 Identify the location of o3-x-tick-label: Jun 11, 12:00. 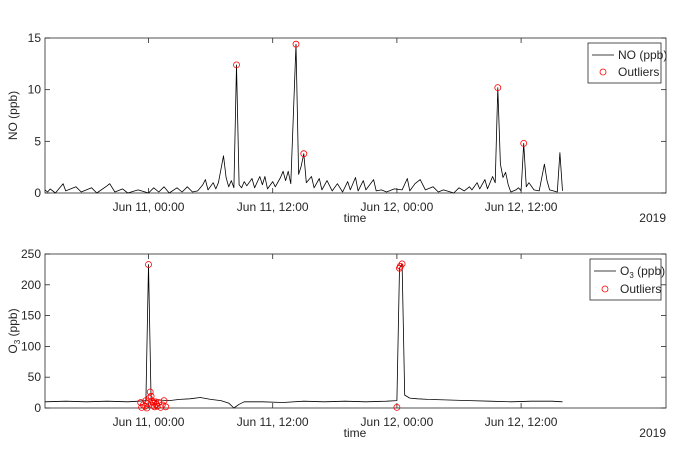
(273, 422).